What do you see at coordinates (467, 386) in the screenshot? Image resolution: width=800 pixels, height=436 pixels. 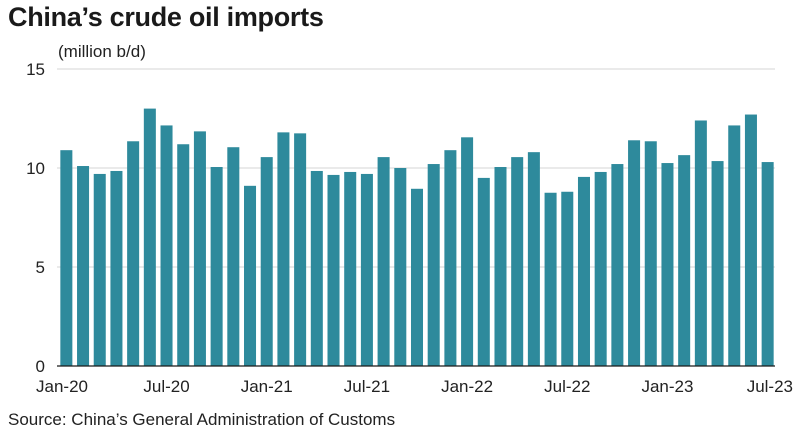 I see `x-tick-label: Jan-22` at bounding box center [467, 386].